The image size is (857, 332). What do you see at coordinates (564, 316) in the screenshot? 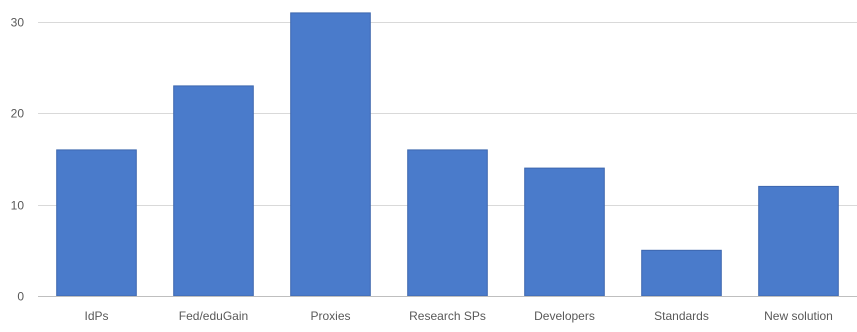
I see `x-tick-label: Developers` at bounding box center [564, 316].